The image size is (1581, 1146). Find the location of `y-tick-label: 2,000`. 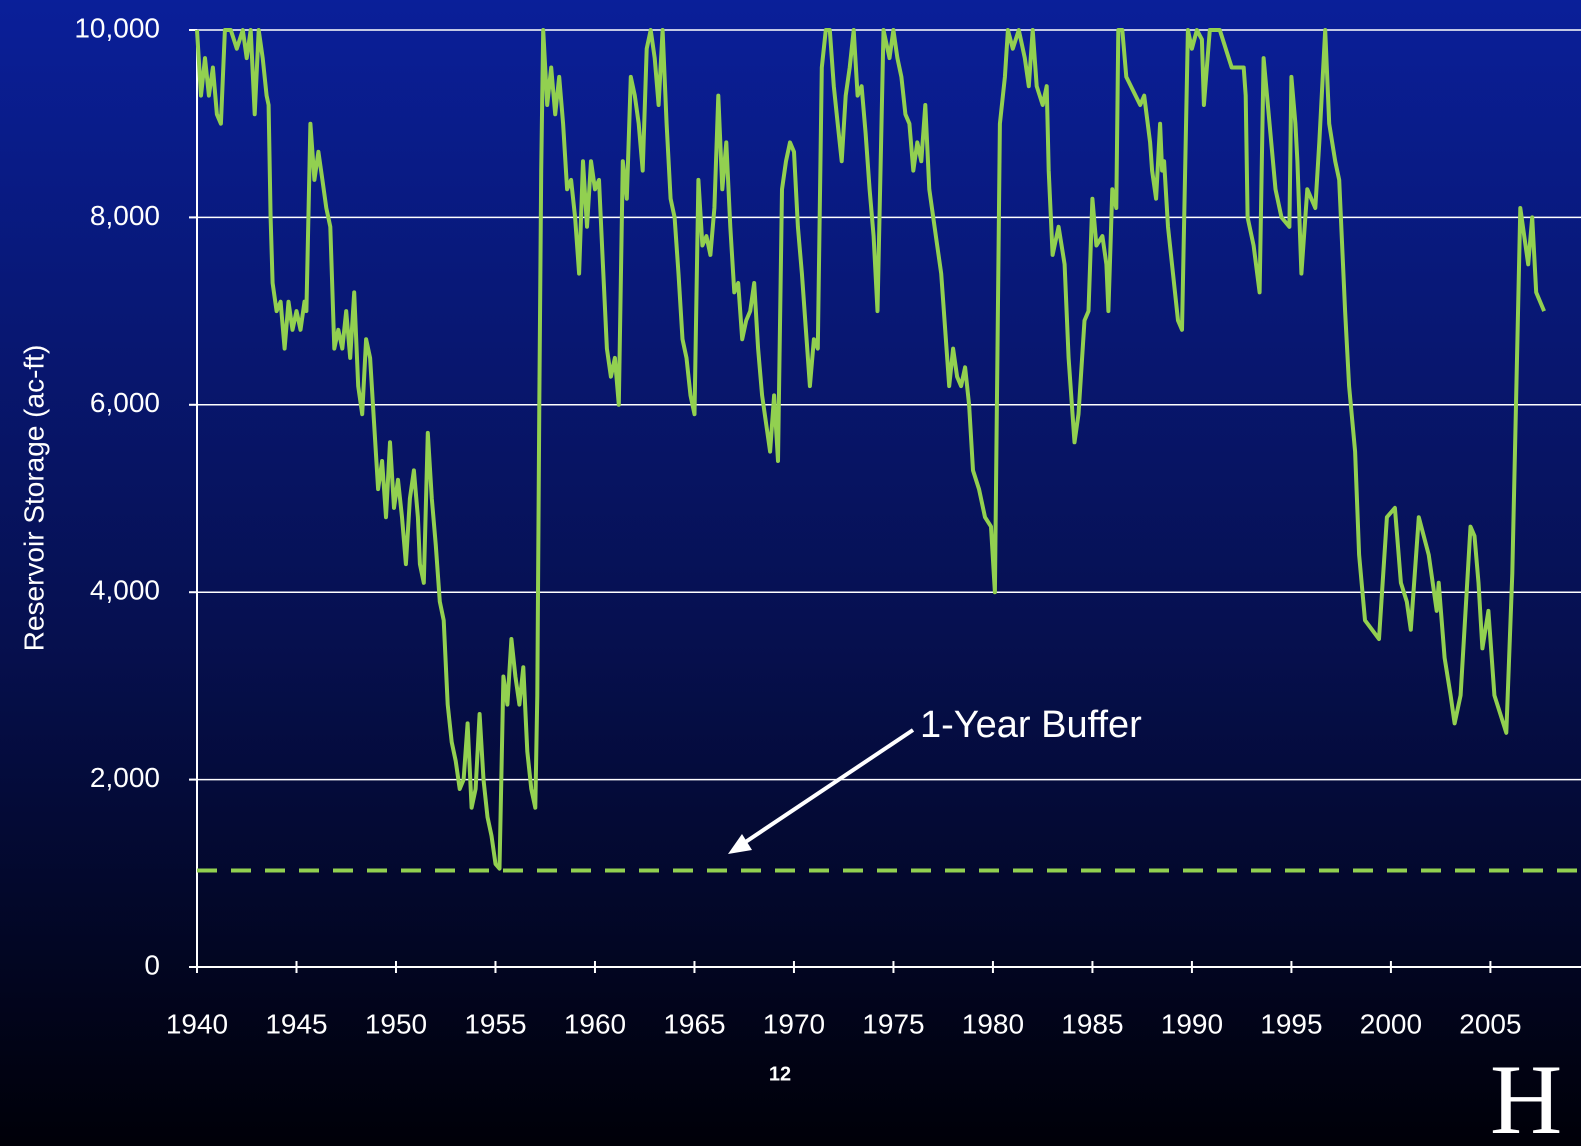

y-tick-label: 2,000 is located at coordinates (125, 777).